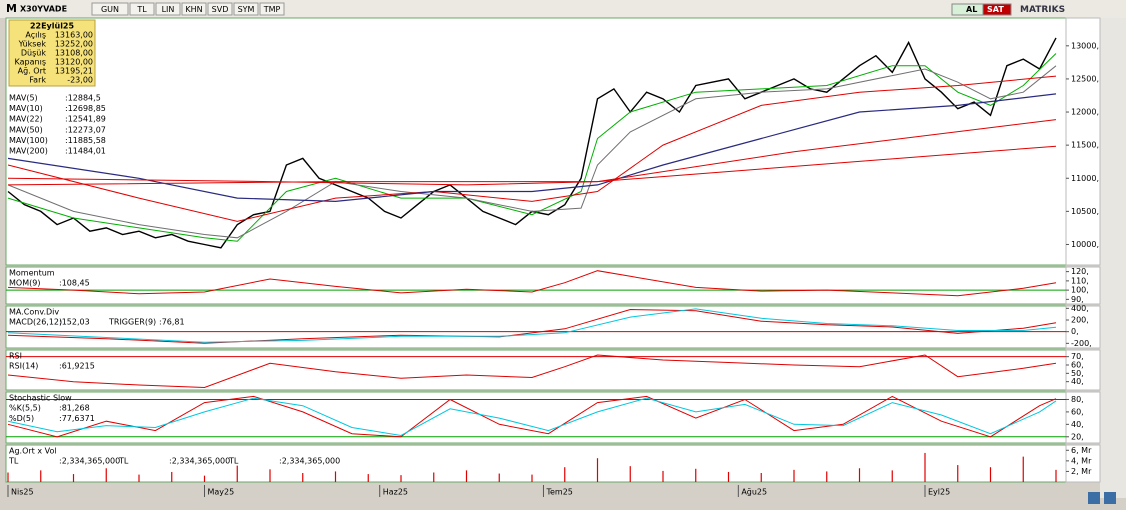 The image size is (1126, 510). I want to click on legend-value: :11885,58, so click(85, 140).